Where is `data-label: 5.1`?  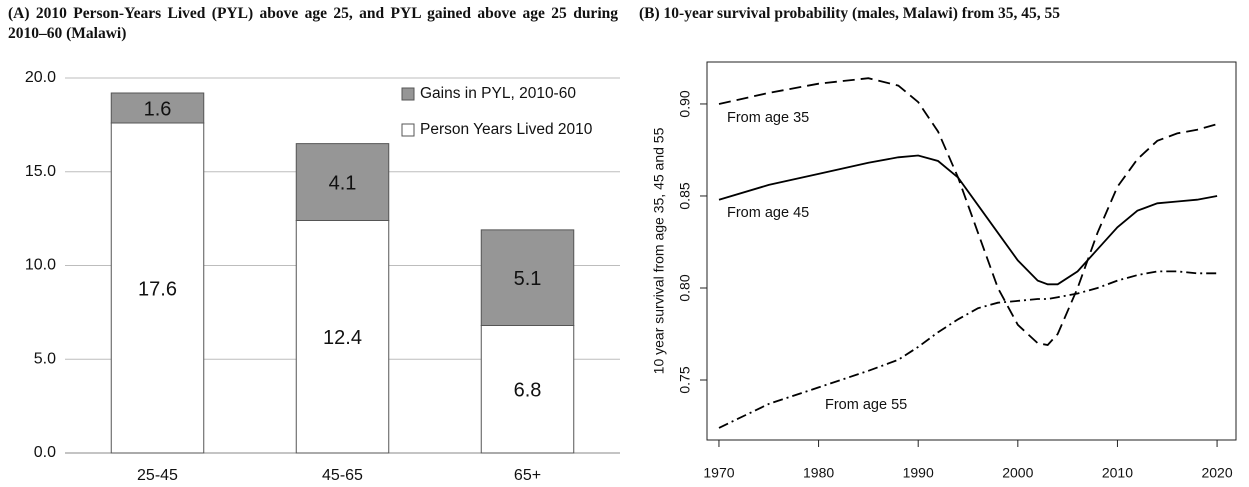
data-label: 5.1 is located at coordinates (528, 279).